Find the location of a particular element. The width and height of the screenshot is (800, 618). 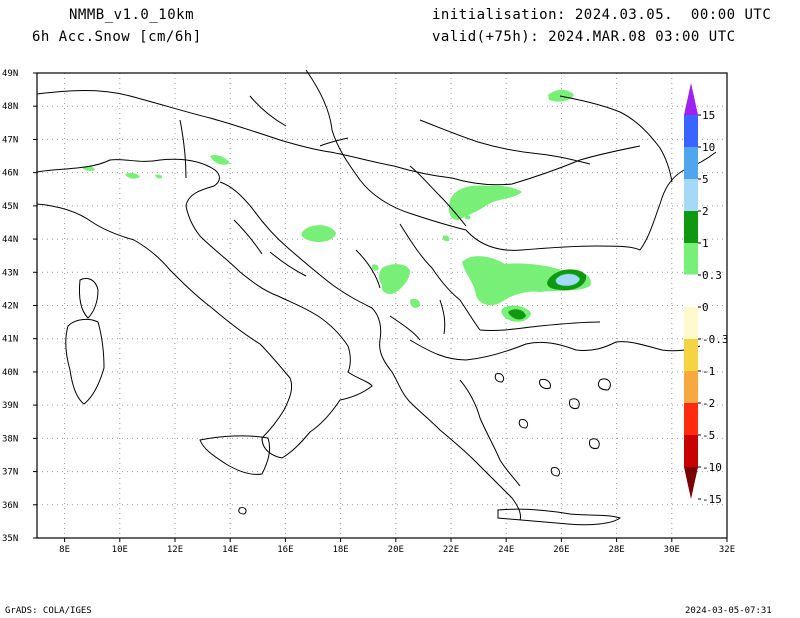

valid-time: valid(+75h): 2024.MAR.08 03:00 UTC is located at coordinates (584, 37).